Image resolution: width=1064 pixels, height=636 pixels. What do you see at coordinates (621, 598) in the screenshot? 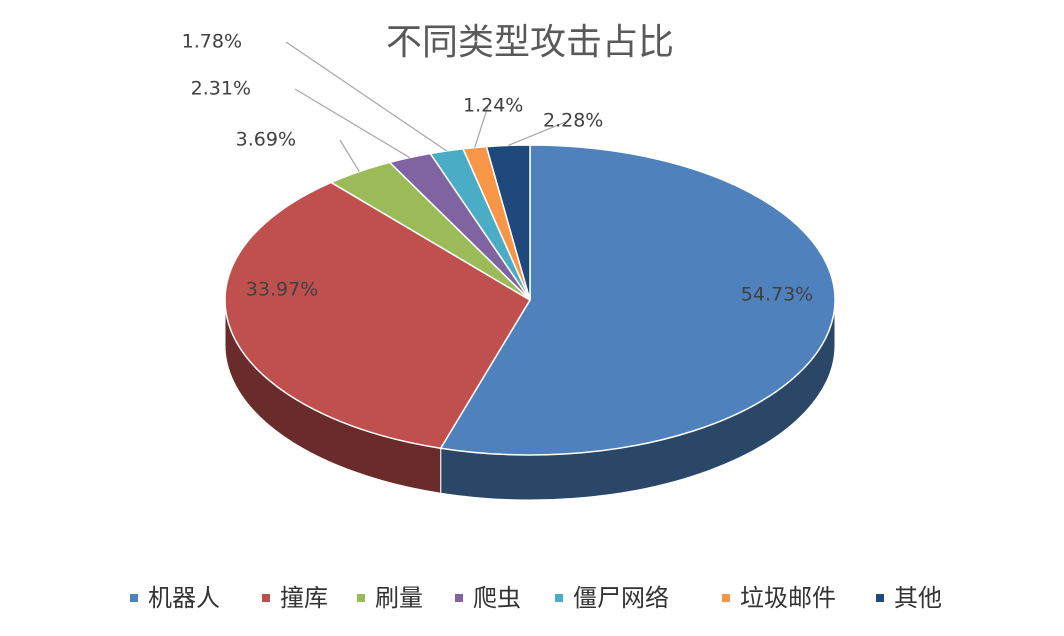
I see `legend-label: 僵尸网络` at bounding box center [621, 598].